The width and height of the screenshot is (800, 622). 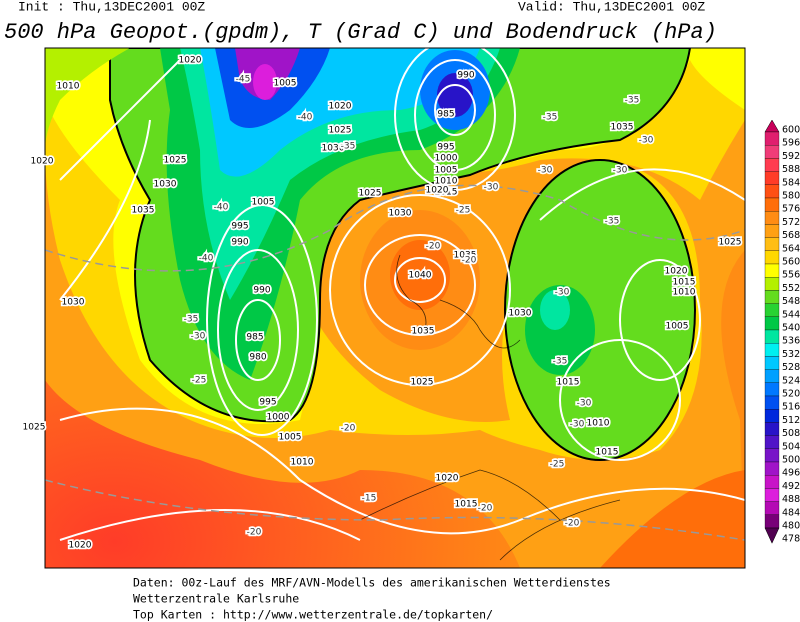 What do you see at coordinates (791, 512) in the screenshot?
I see `colorbar-label: 484` at bounding box center [791, 512].